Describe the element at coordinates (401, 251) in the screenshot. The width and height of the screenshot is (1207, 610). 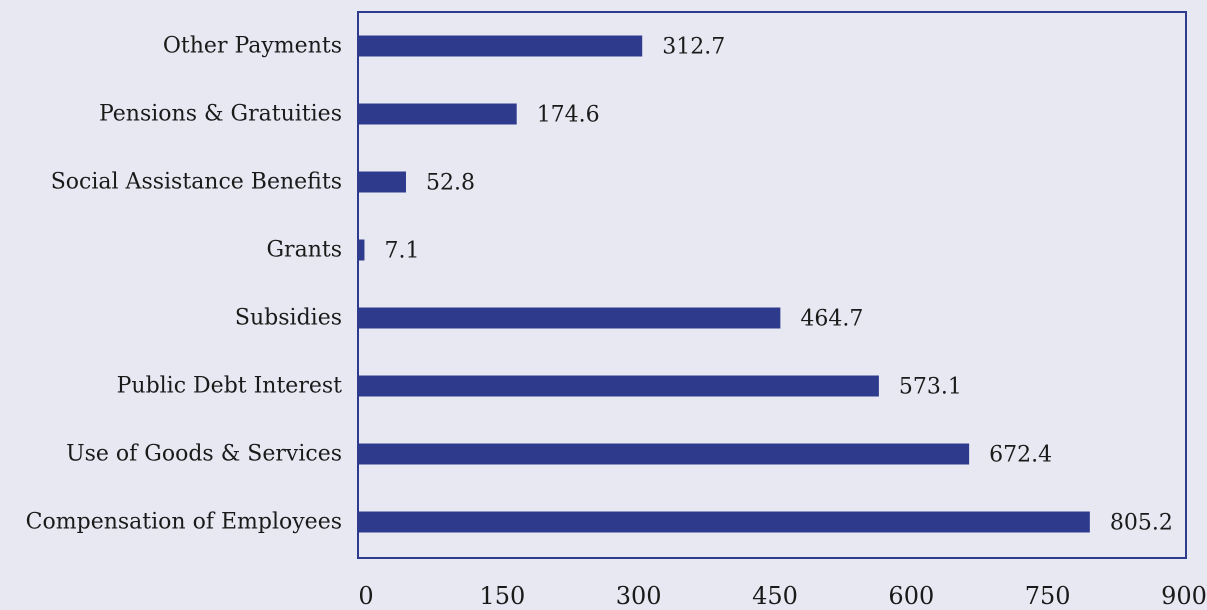
I see `value-label: 7.1` at that location.